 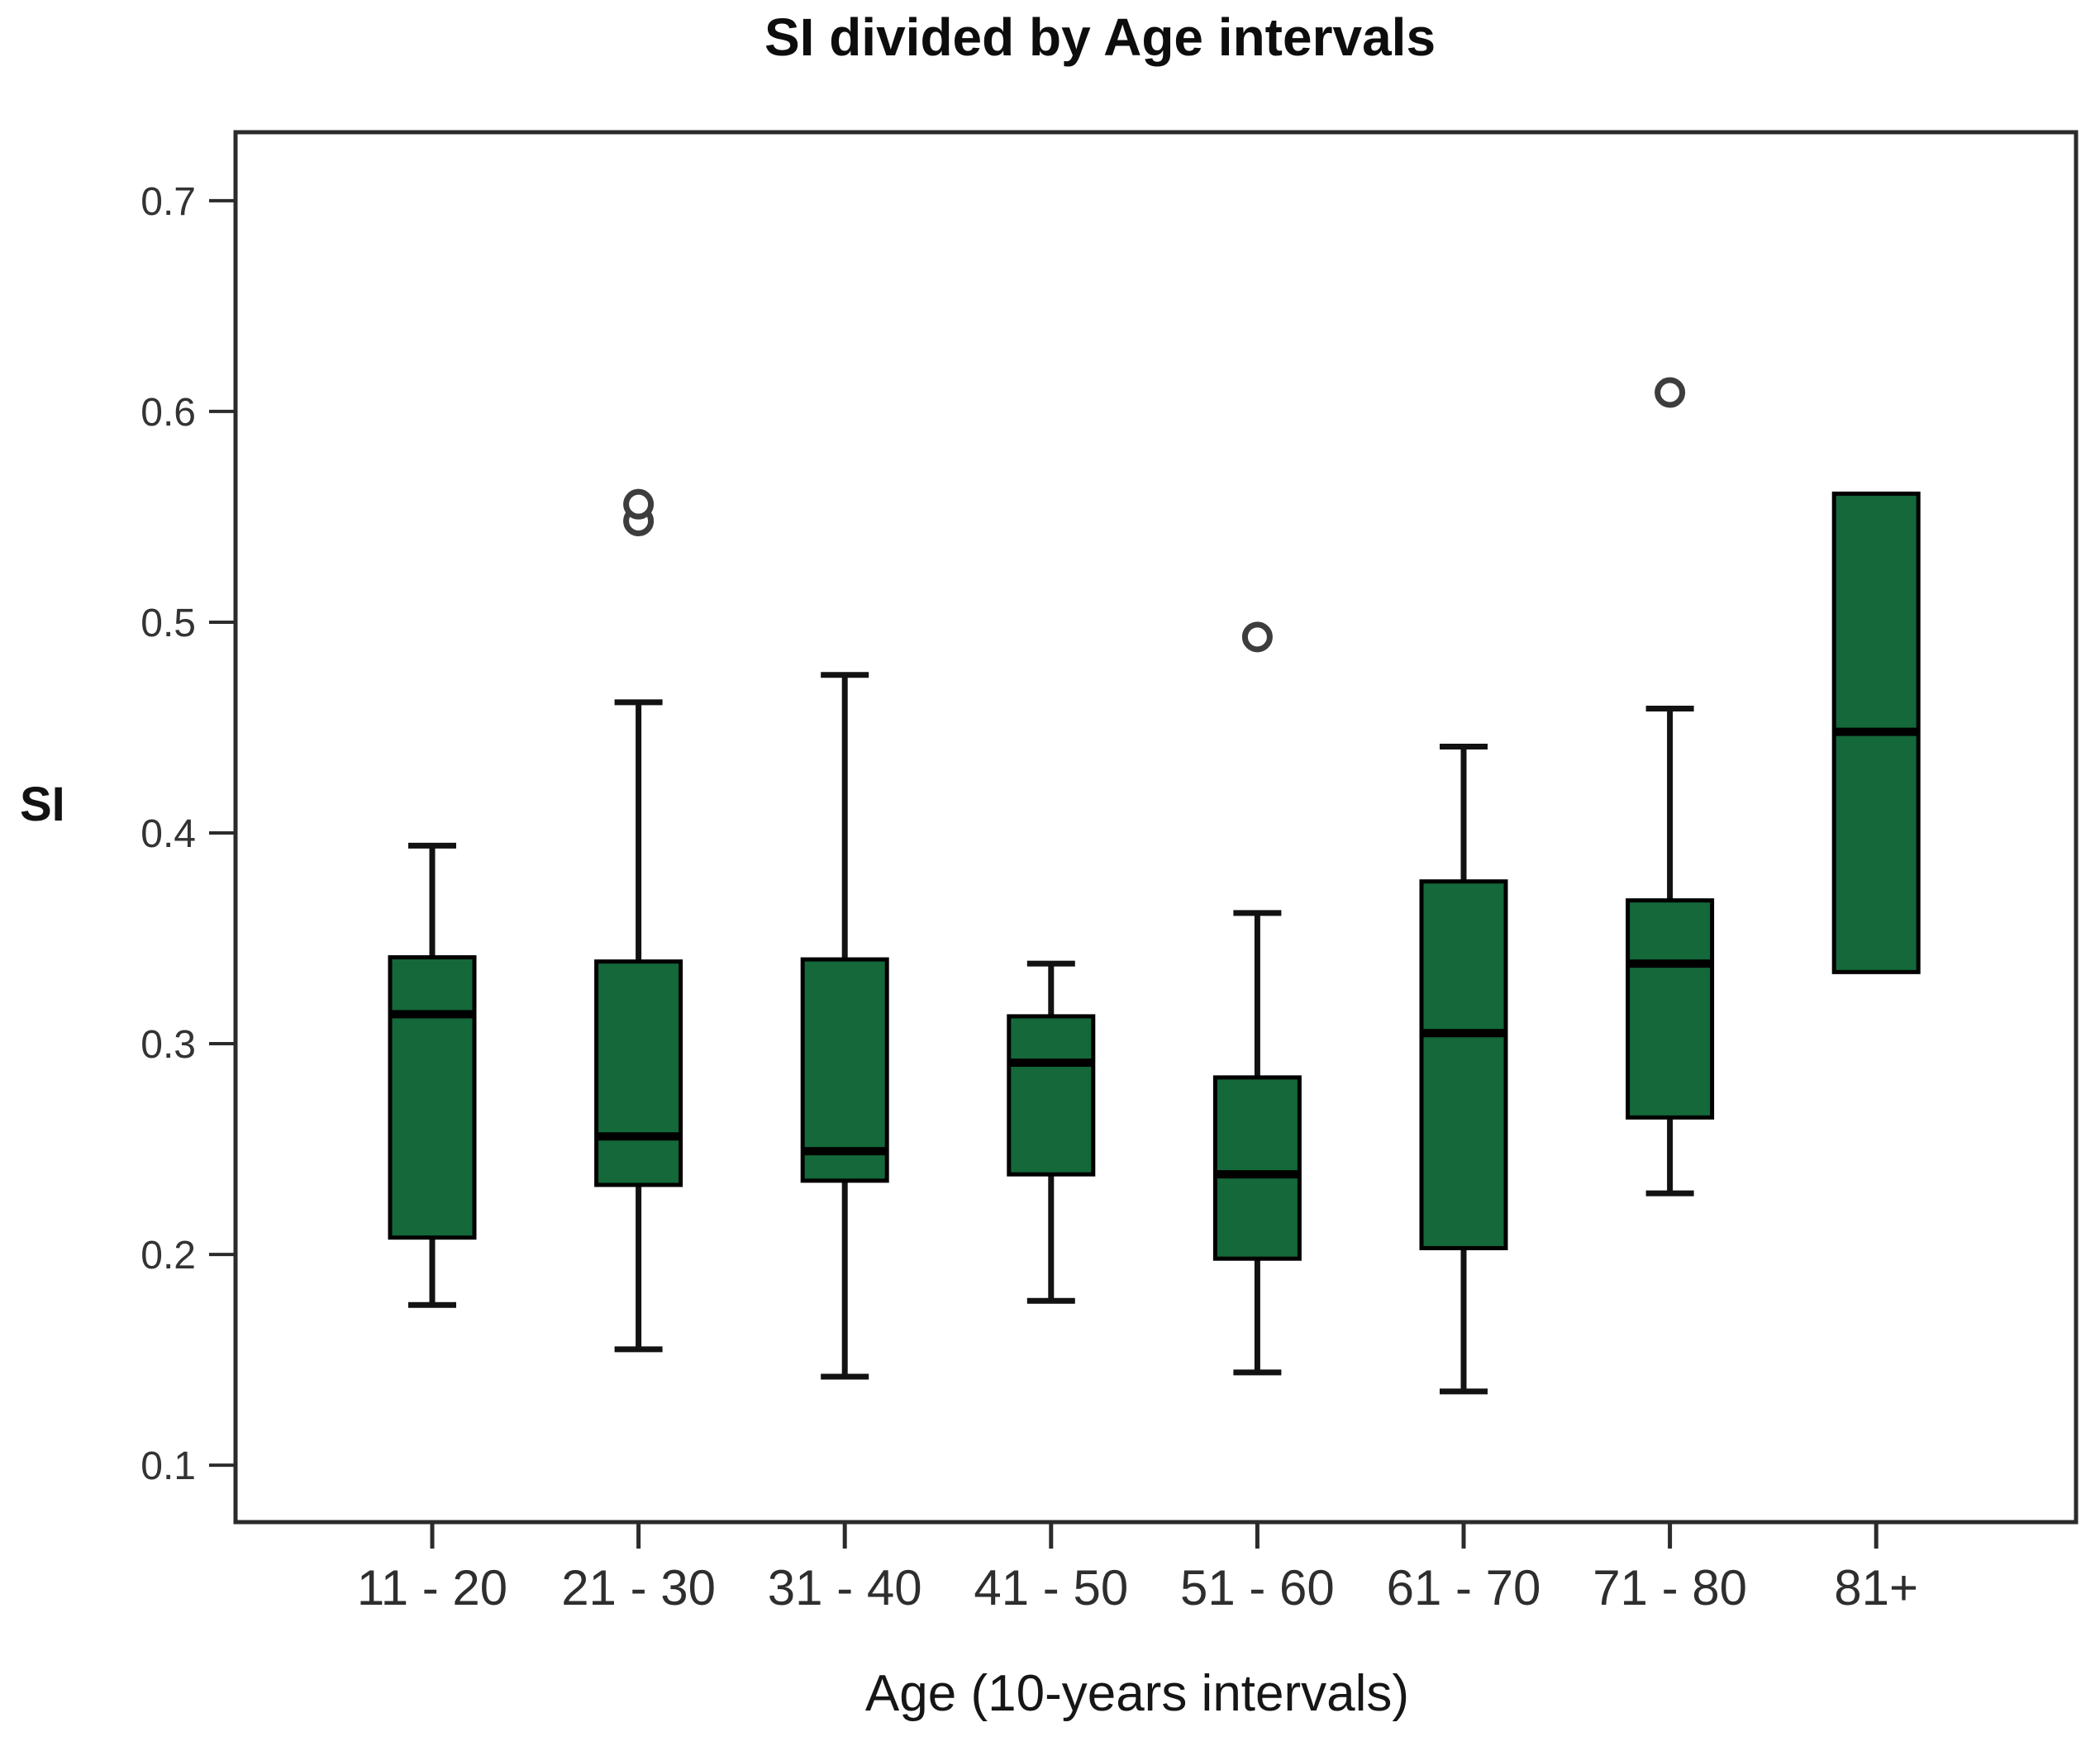 I want to click on y-axis-title: SI, so click(x=42, y=804).